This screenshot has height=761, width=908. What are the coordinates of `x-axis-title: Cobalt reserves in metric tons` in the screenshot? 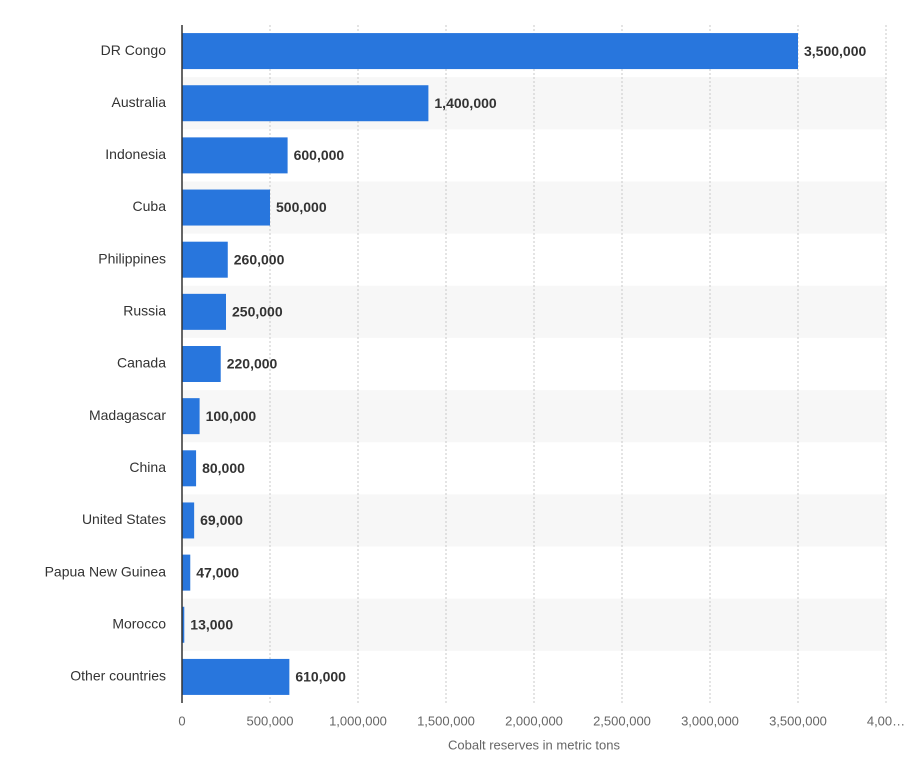 It's located at (534, 744).